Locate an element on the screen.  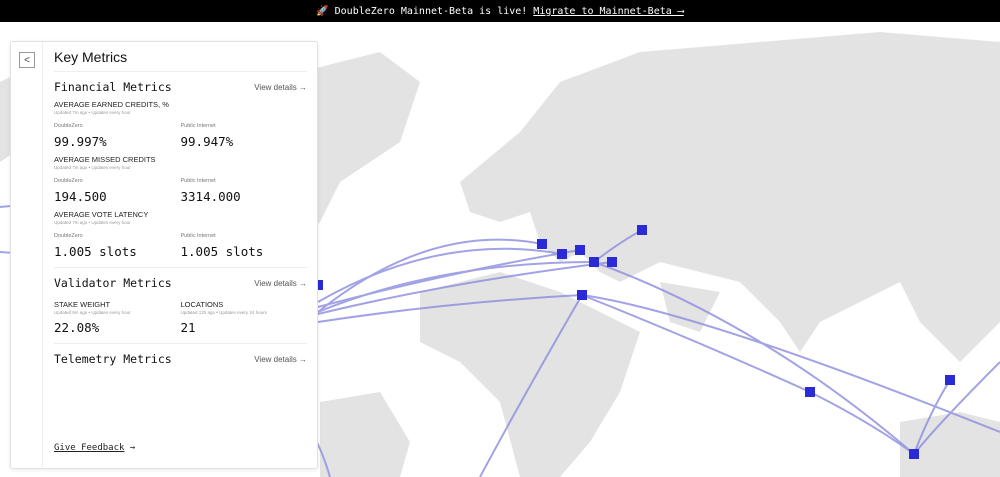
migrate-link: Migrate to Mainnet-Beta ⟶ is located at coordinates (608, 11).